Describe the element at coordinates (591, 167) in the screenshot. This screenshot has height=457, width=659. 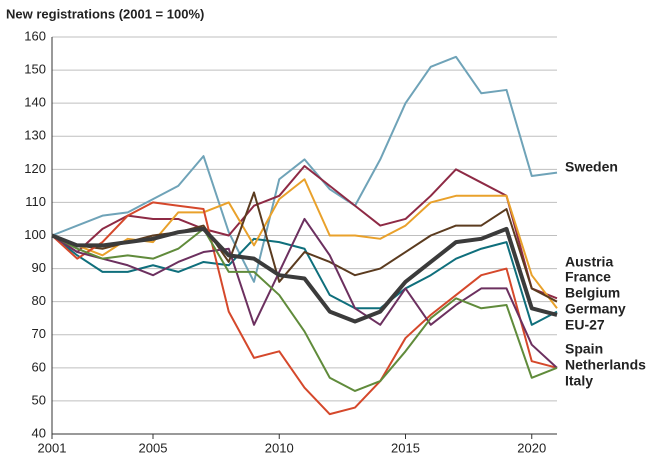
I see `series-label: Sweden` at that location.